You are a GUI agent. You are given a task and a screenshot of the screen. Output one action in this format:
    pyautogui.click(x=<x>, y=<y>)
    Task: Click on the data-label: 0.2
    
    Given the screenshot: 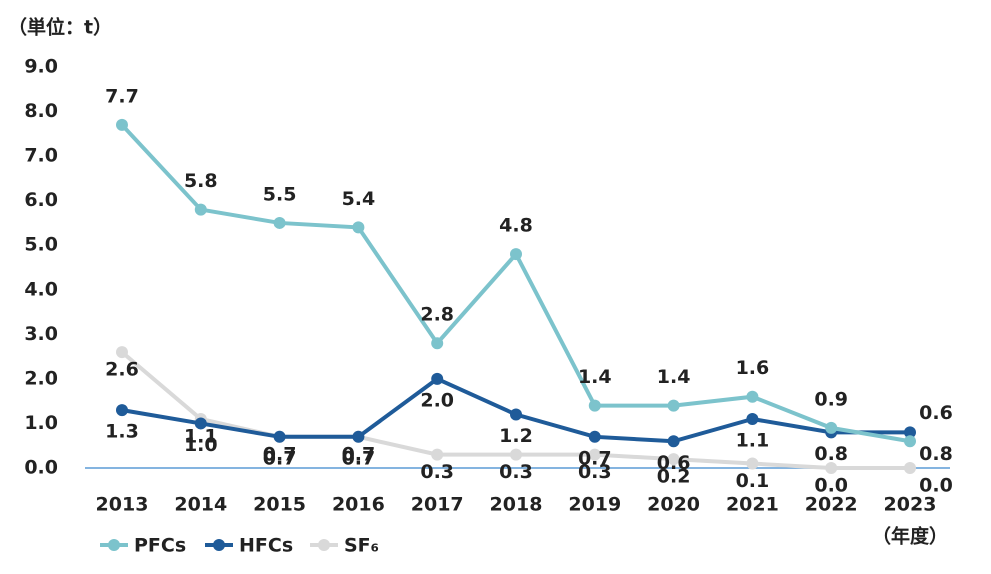 What is the action you would take?
    pyautogui.click(x=674, y=477)
    